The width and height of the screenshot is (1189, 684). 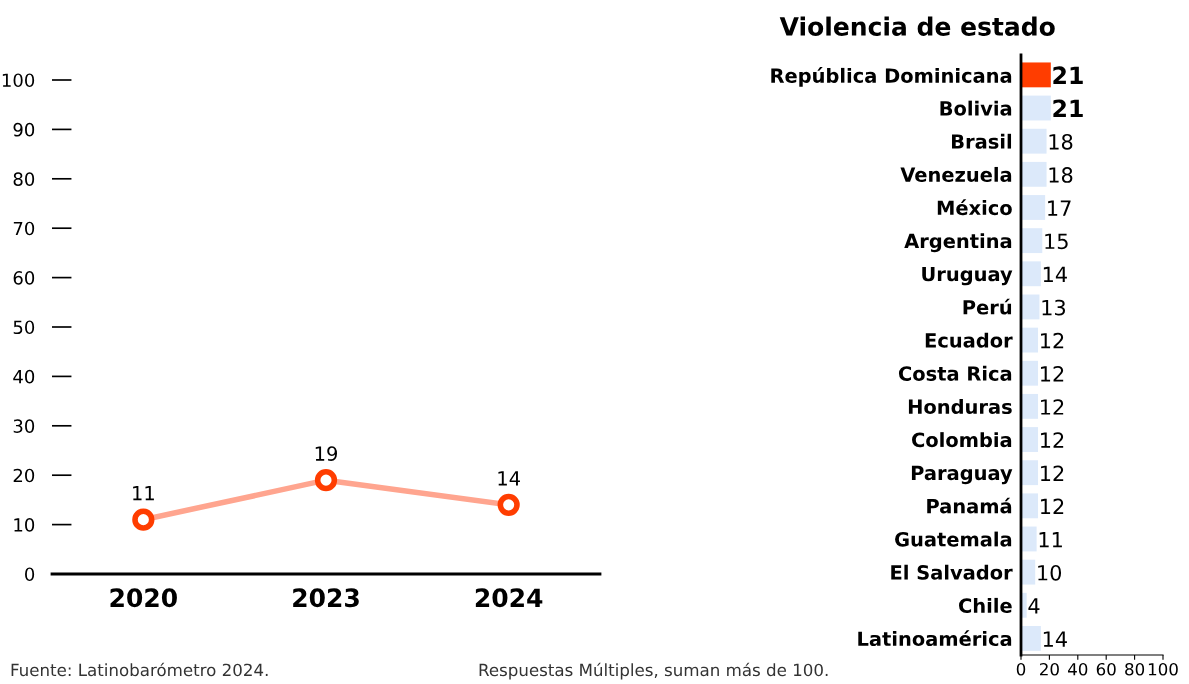 What do you see at coordinates (982, 141) in the screenshot?
I see `y-tick-label: Brasil` at bounding box center [982, 141].